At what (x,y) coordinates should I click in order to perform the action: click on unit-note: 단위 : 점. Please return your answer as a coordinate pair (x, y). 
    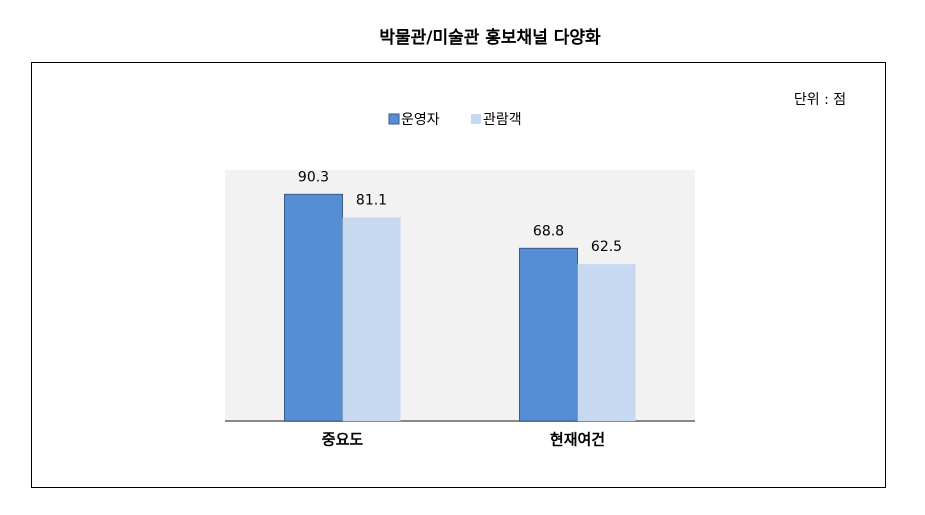
    Looking at the image, I should click on (820, 100).